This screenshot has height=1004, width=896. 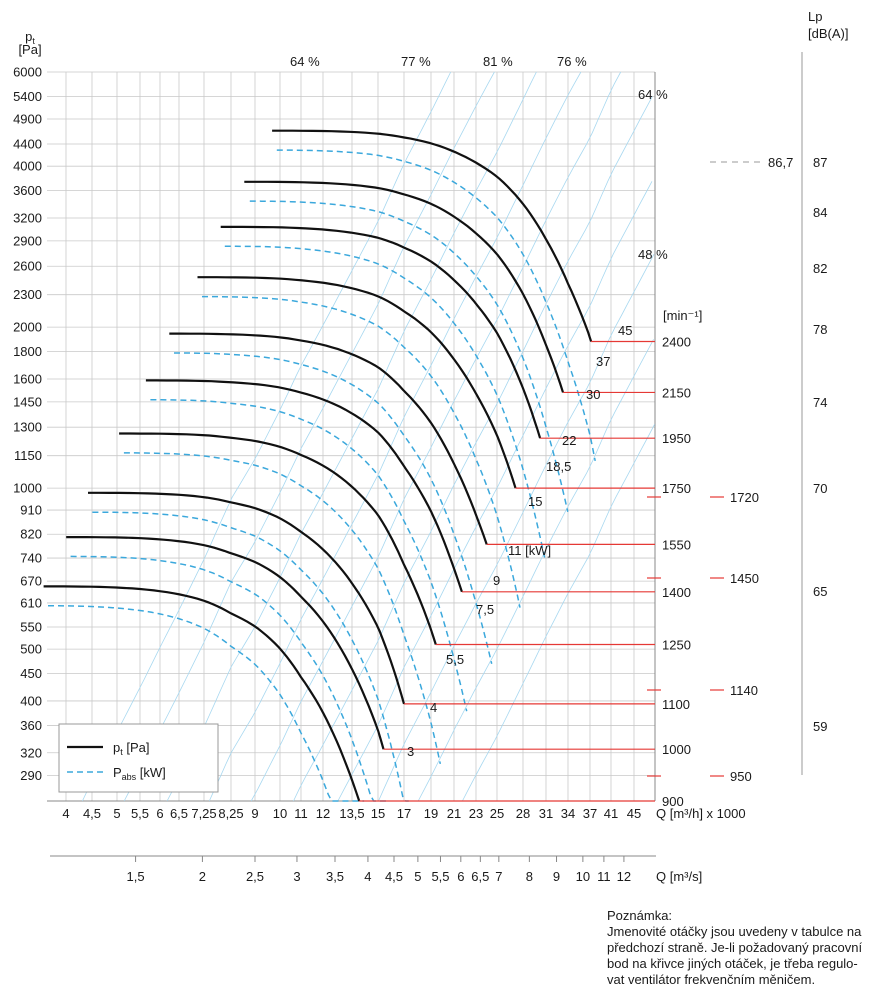 I want to click on flow-second-tick-label: 2, so click(x=202, y=876).